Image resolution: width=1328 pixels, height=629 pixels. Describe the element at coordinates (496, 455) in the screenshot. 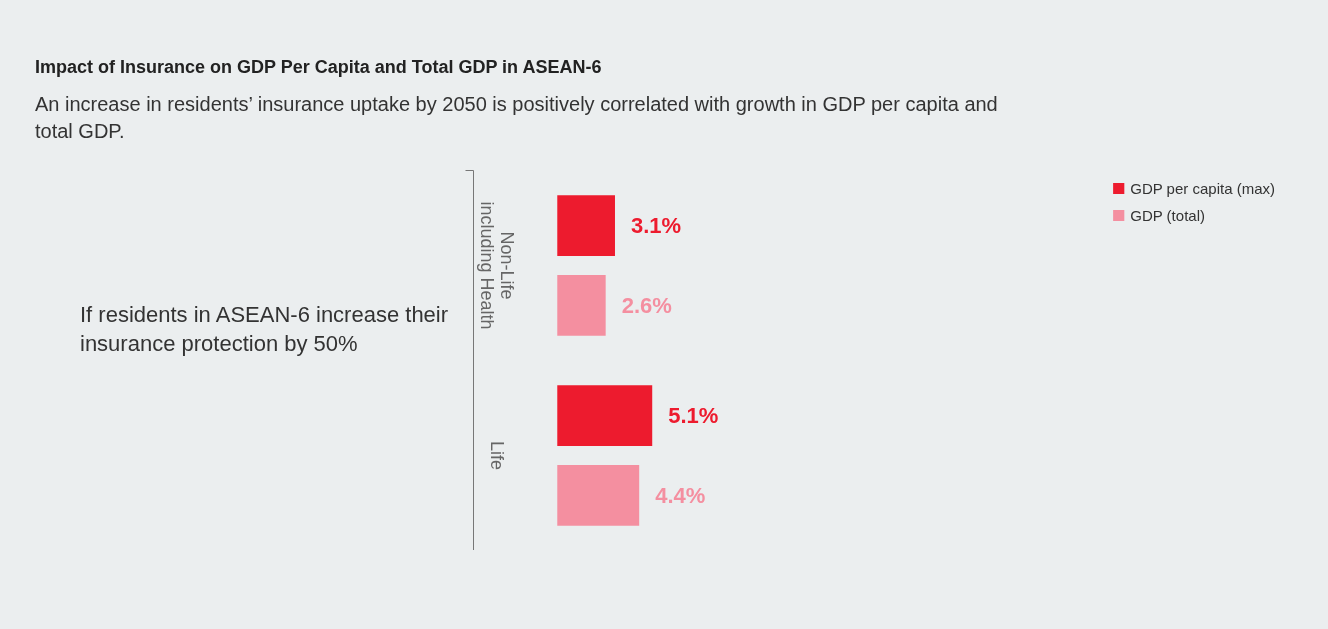

I see `y-tick-label: Life` at that location.